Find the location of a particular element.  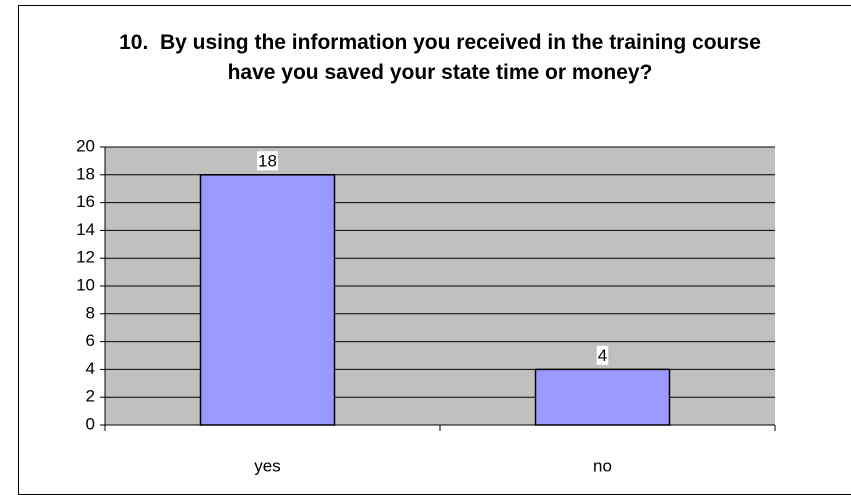

y-tick-label: 14 is located at coordinates (85, 229).